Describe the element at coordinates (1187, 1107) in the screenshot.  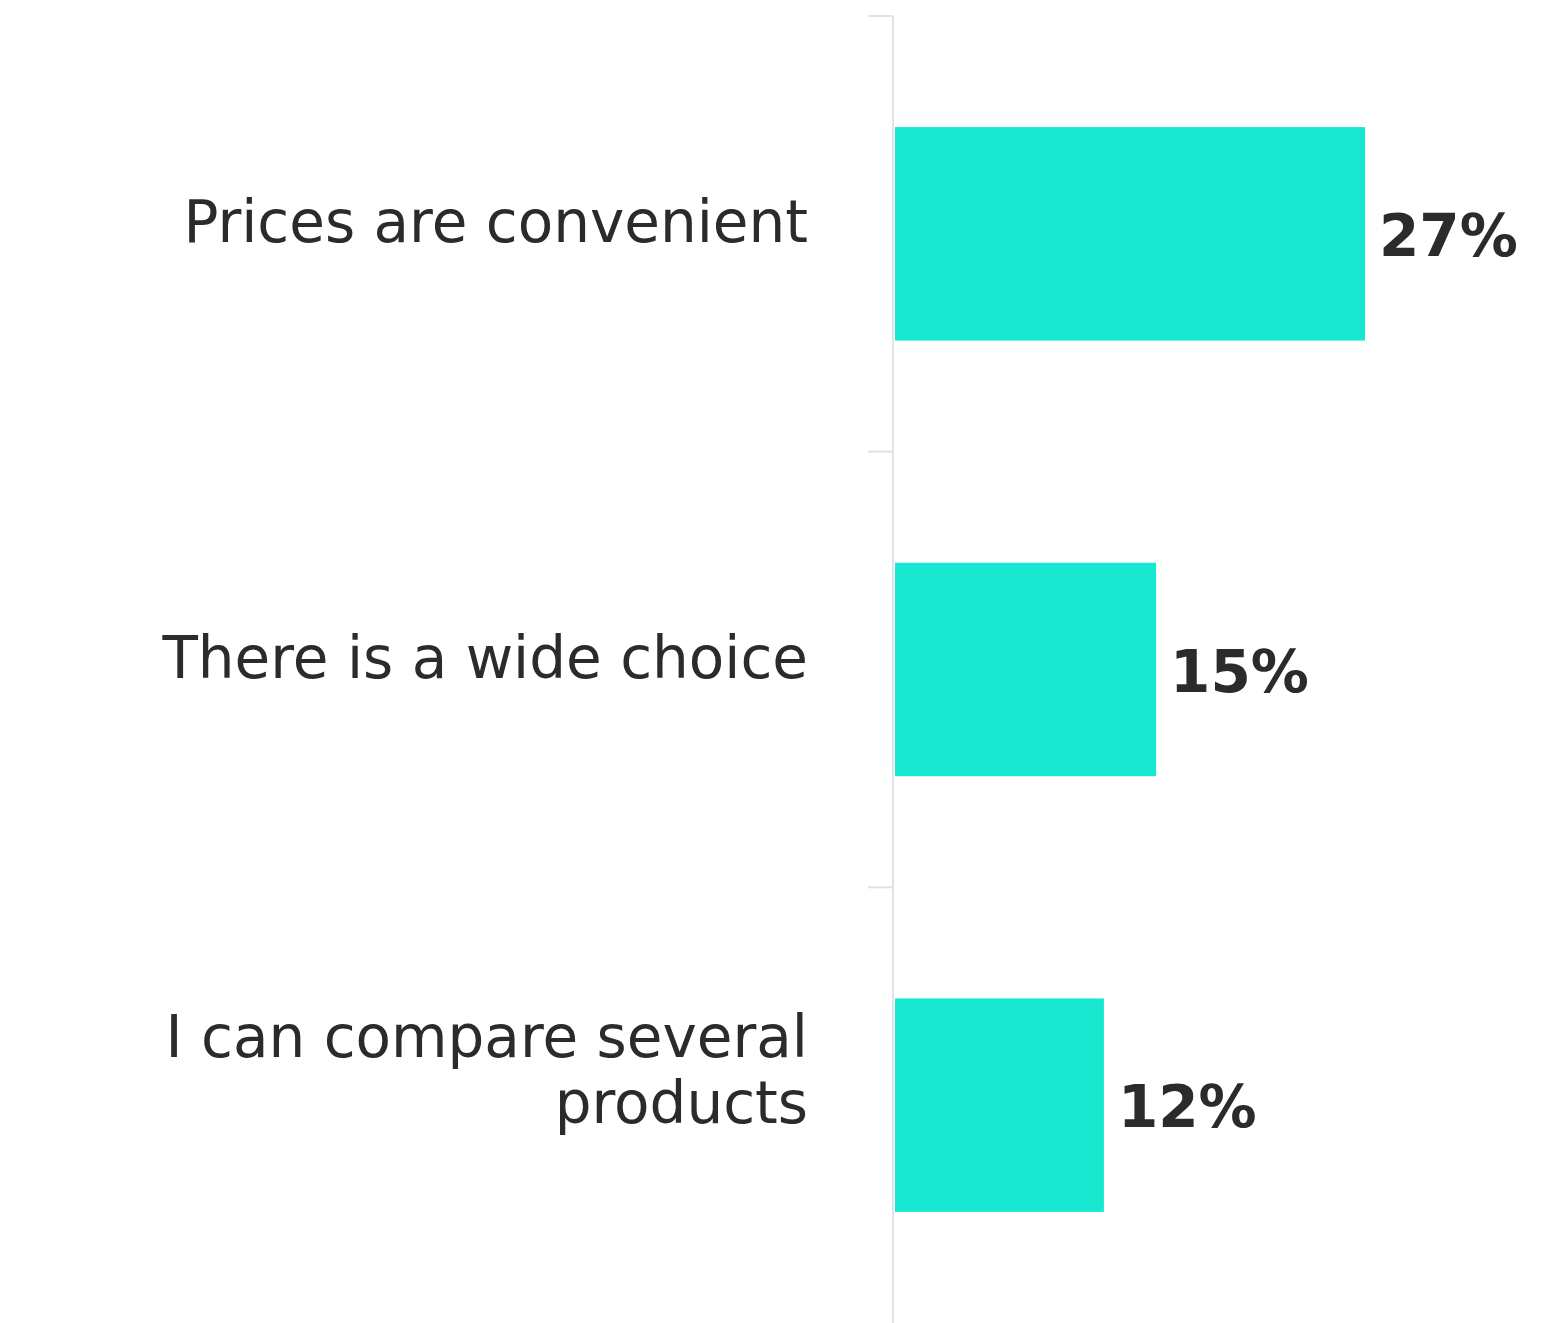
I see `data-label: 12%` at that location.